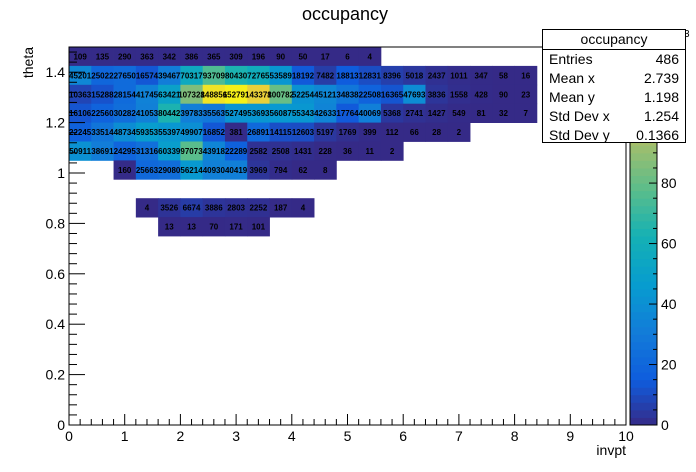 The image size is (696, 472). I want to click on cell-label: 53589, so click(281, 75).